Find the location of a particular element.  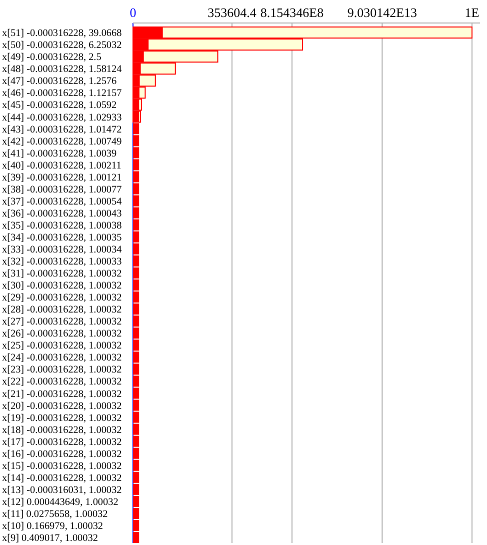

y-tick-label: x[35] -0.000316228, 1.00038 is located at coordinates (62, 226).